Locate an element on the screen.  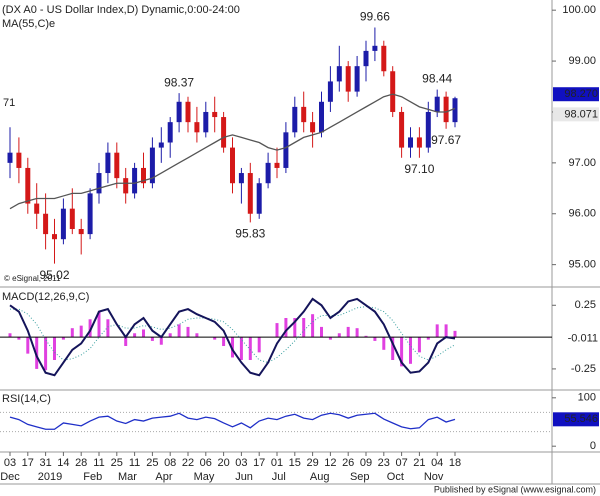
x-tick-label: 06 is located at coordinates (206, 463).